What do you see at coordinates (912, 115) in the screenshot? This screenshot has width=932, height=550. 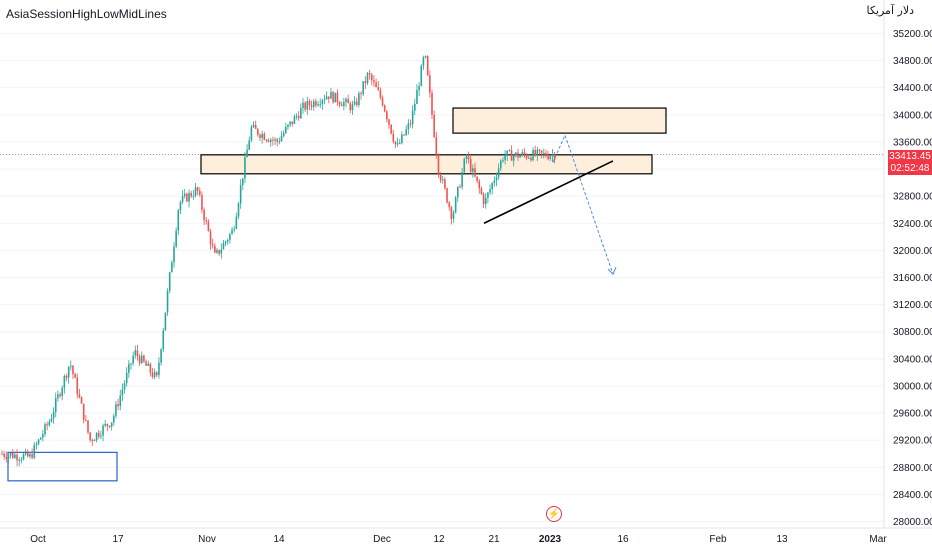 I see `y-tick-label: 34000.00` at bounding box center [912, 115].